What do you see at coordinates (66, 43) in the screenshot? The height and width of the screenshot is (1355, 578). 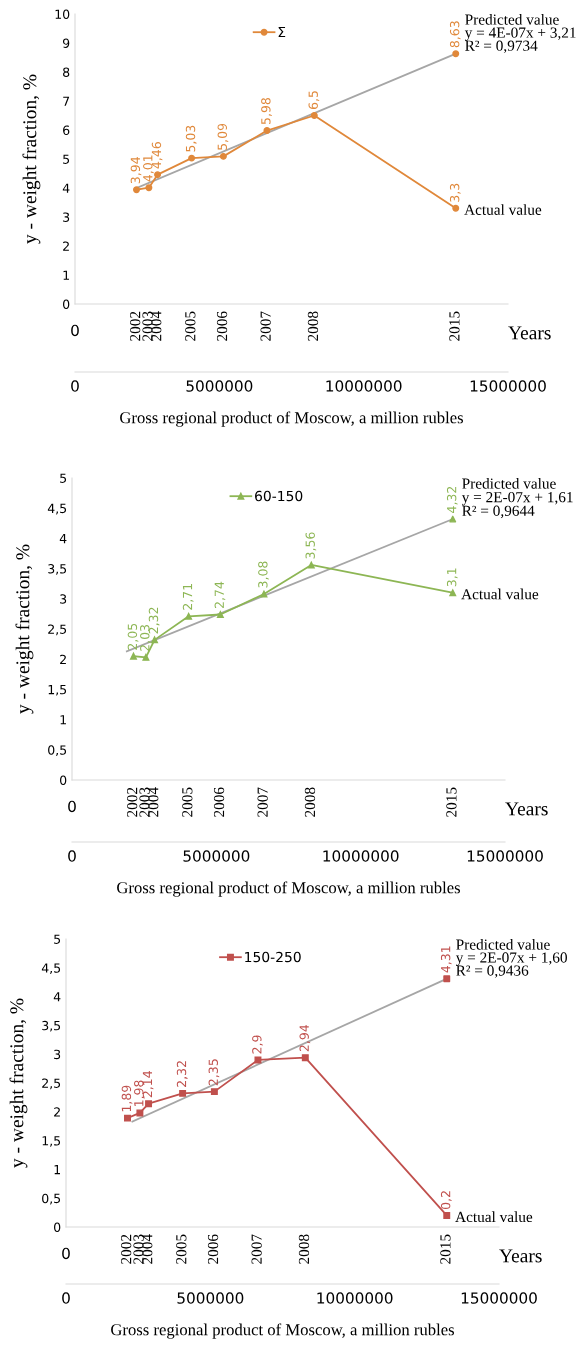 I see `y-tick-label: 9` at bounding box center [66, 43].